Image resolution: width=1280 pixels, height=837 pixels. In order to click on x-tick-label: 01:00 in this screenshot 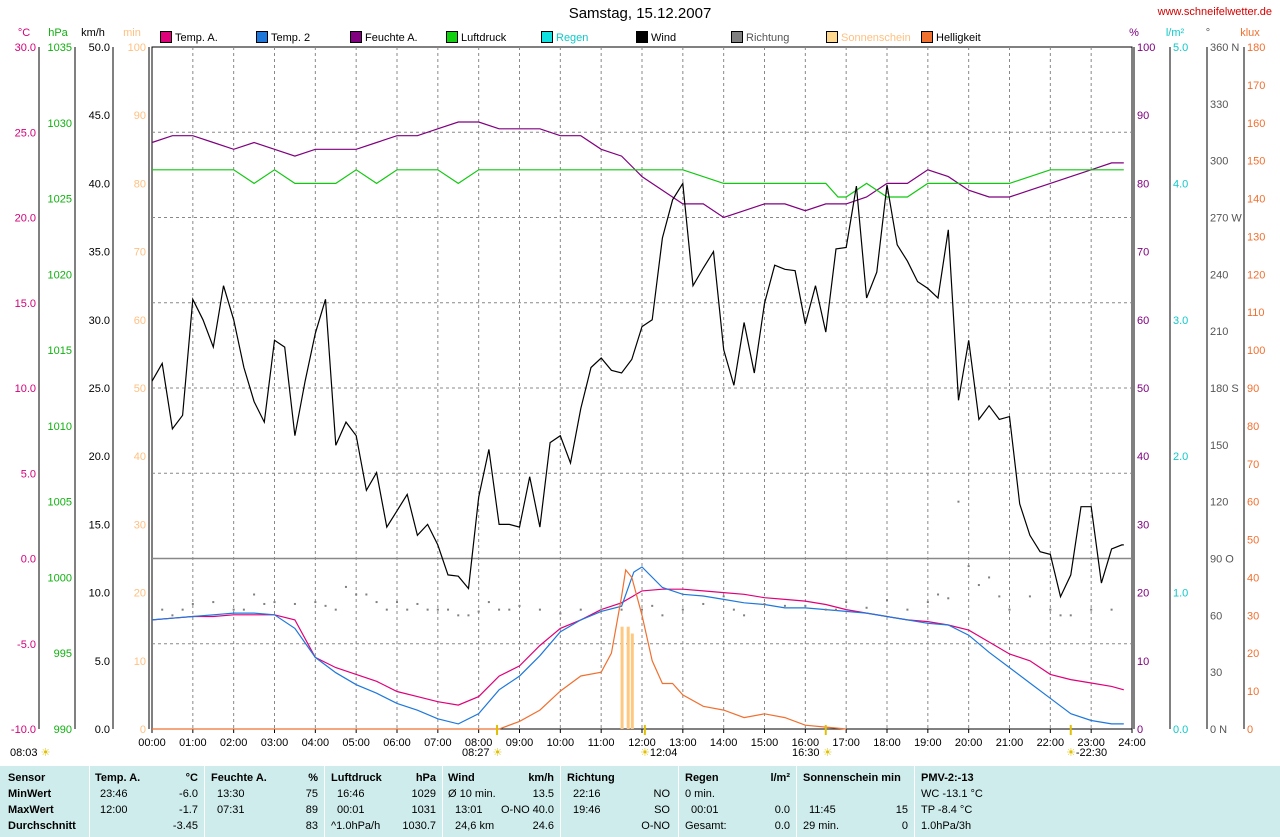, I will do `click(193, 743)`.